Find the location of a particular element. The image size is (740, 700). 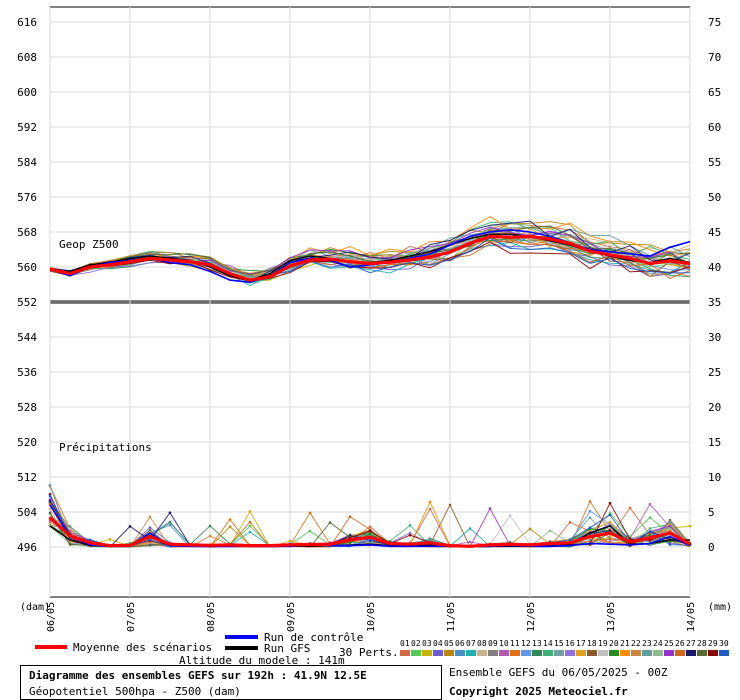

x-tick-label: 12/05 is located at coordinates (531, 617).